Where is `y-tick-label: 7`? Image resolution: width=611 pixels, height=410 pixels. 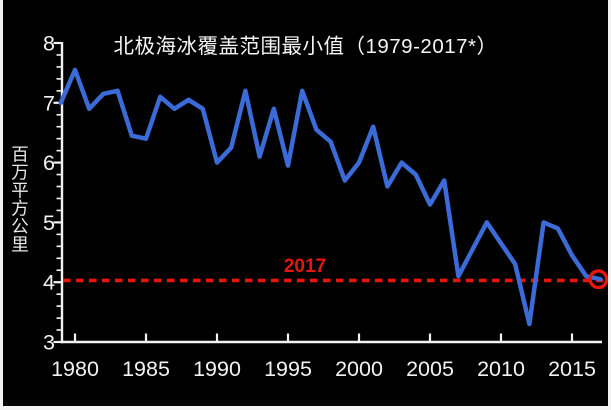 y-tick-label: 7 is located at coordinates (49, 103).